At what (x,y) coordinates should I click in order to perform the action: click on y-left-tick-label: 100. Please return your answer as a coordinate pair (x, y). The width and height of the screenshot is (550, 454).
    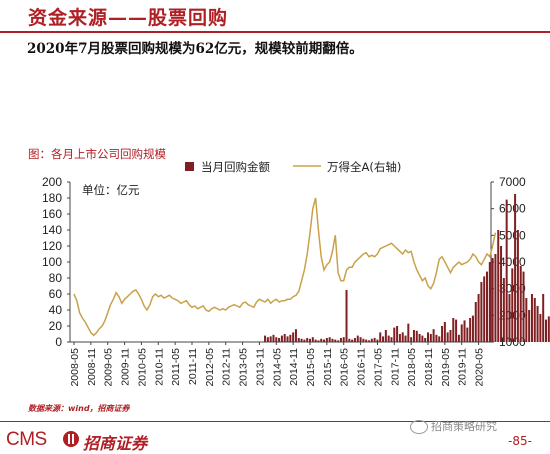
    Looking at the image, I should click on (52, 262).